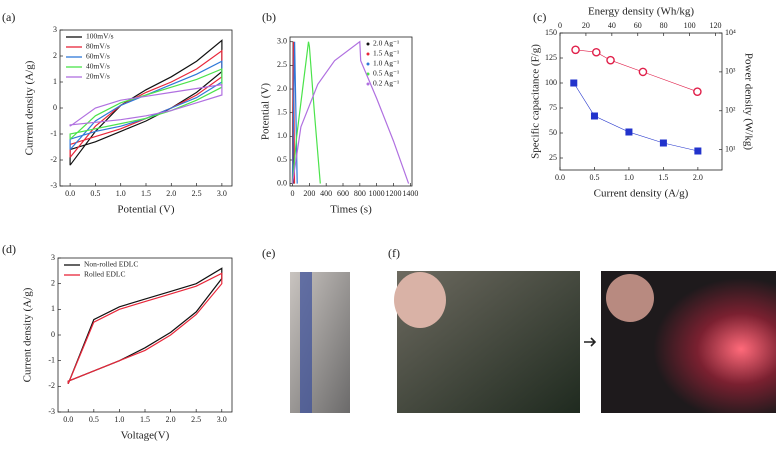 The image size is (782, 452). What do you see at coordinates (343, 193) in the screenshot?
I see `x-tick-label: 600` at bounding box center [343, 193].